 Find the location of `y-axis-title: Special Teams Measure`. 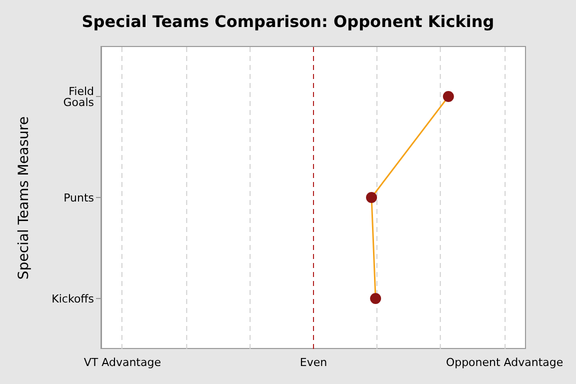

y-axis-title: Special Teams Measure is located at coordinates (24, 198).